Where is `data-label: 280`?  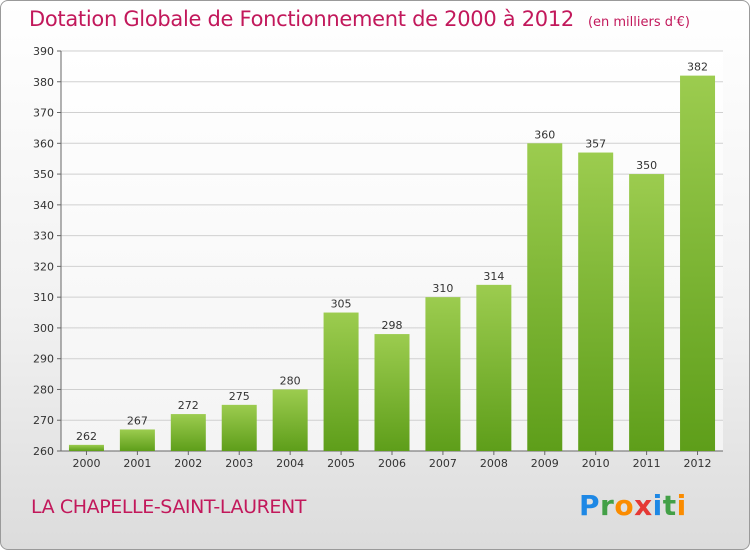
data-label: 280 is located at coordinates (290, 380).